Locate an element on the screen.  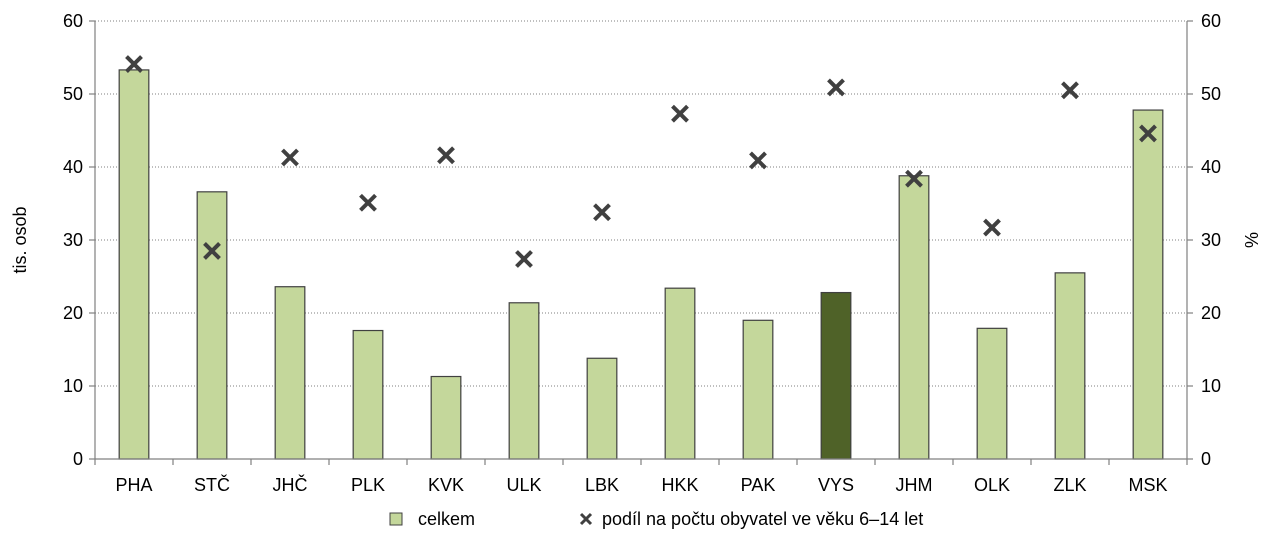
x-tick-label: PLK is located at coordinates (368, 485).